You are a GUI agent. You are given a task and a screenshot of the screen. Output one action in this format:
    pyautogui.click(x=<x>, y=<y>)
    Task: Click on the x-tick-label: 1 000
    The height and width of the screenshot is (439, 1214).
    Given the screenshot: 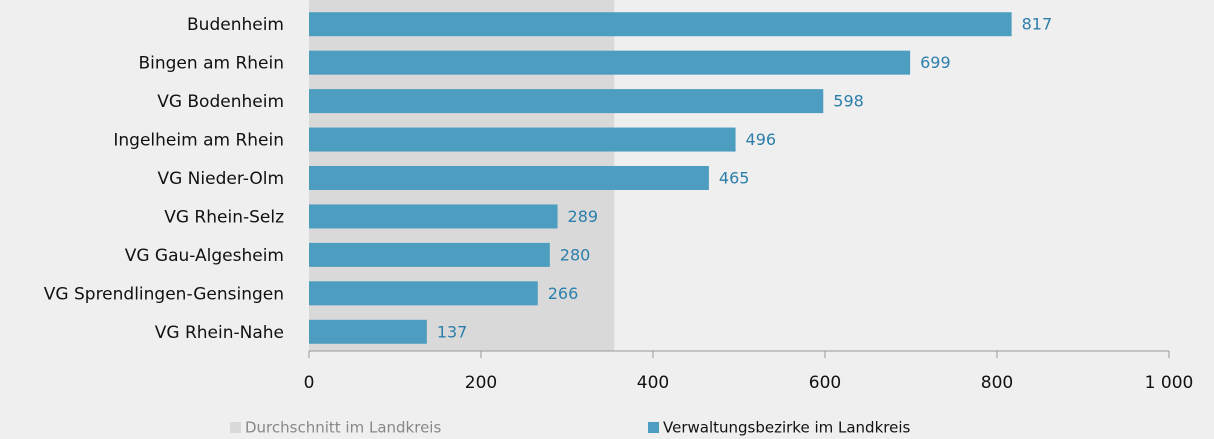 What is the action you would take?
    pyautogui.click(x=1169, y=383)
    